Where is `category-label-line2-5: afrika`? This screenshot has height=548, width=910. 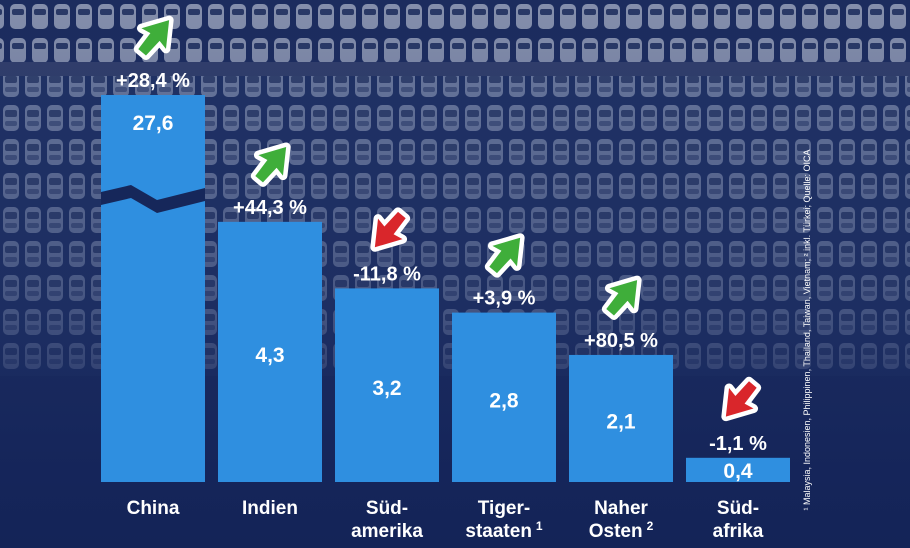 category-label-line2-5: afrika is located at coordinates (738, 531).